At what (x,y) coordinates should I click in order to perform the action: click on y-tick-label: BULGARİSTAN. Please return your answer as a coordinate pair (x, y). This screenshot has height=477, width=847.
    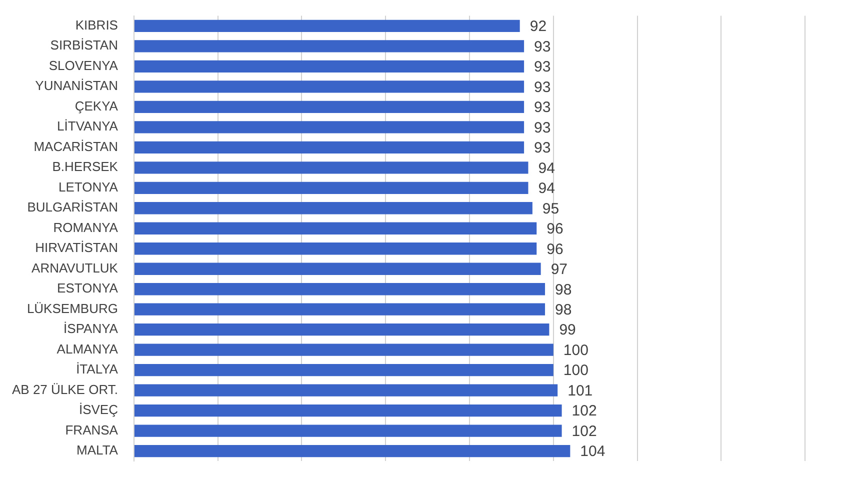
    Looking at the image, I should click on (72, 207).